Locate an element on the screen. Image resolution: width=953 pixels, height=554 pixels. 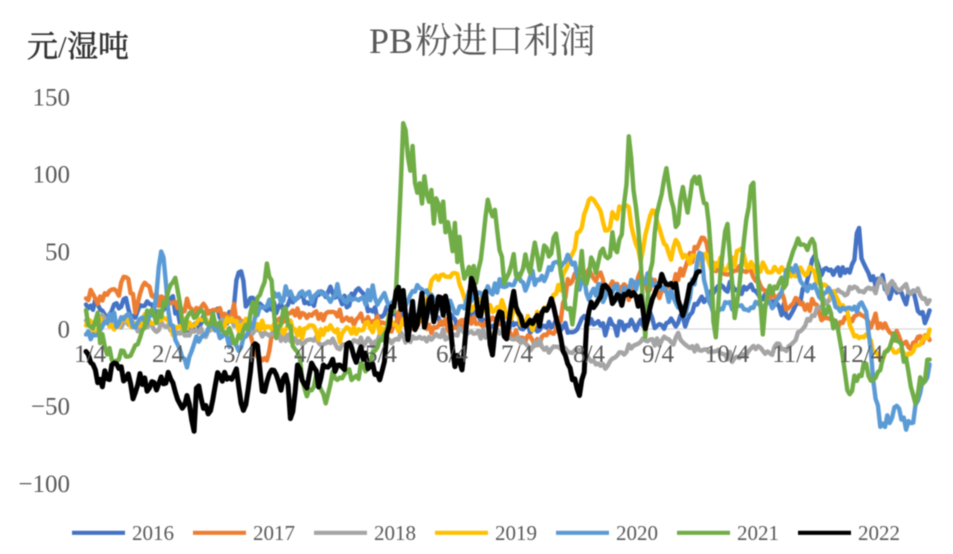
svg-text: 100 is located at coordinates (52, 175).